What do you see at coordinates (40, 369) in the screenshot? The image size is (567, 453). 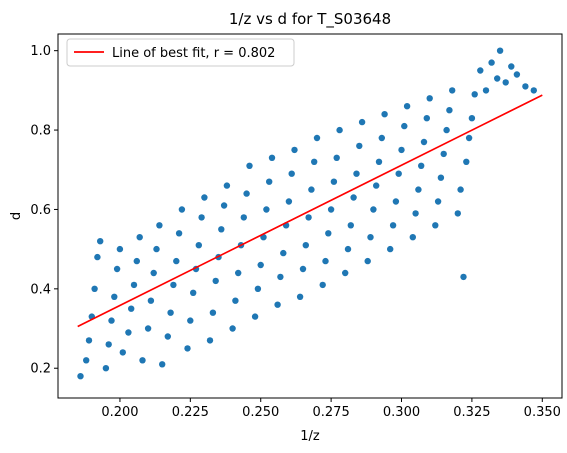 I see `y-tick-label: 0.2` at bounding box center [40, 369].